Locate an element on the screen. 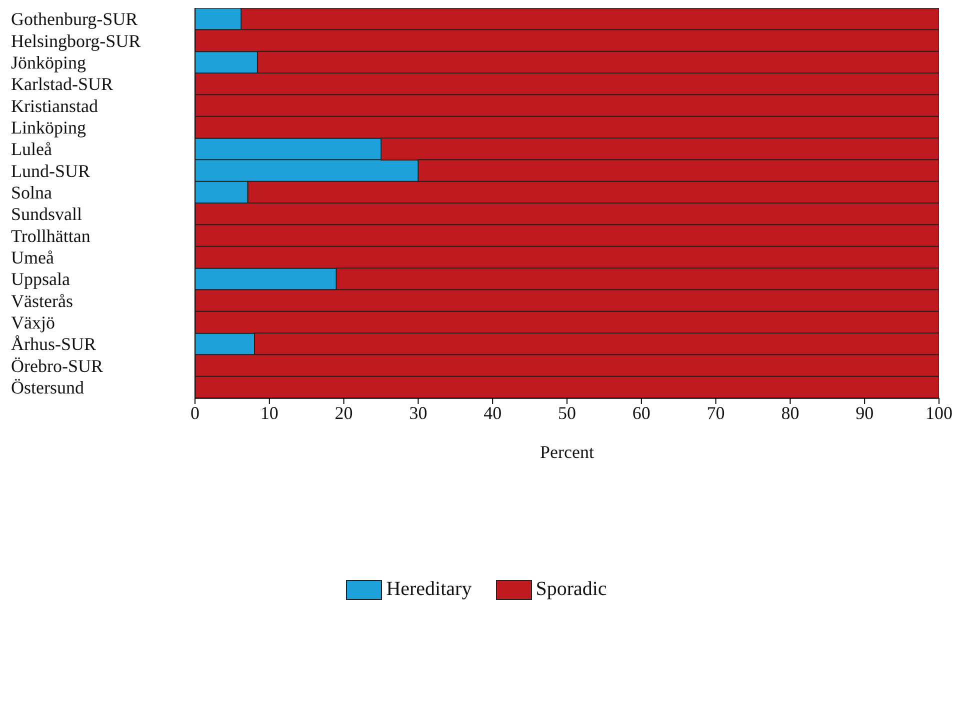  x-axis-title: Percent is located at coordinates (567, 452).